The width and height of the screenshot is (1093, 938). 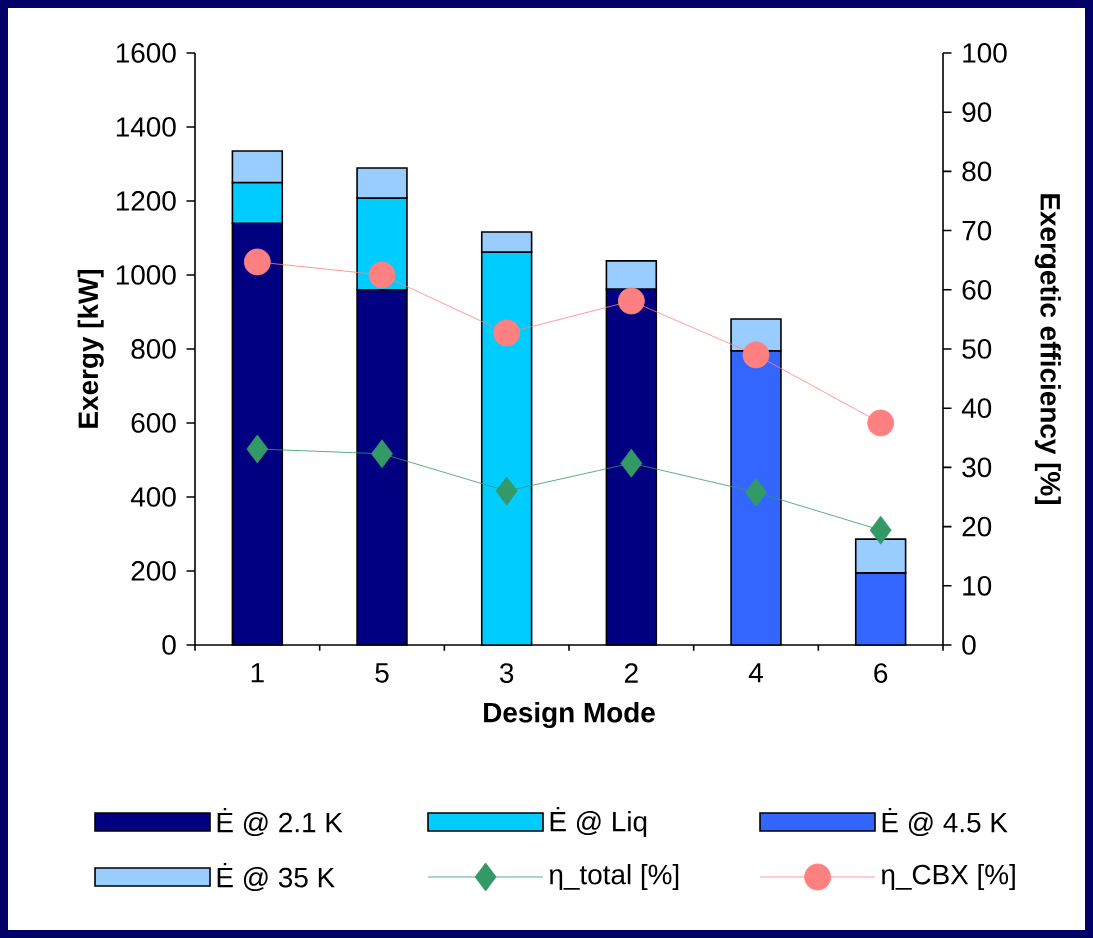 What do you see at coordinates (1047, 349) in the screenshot?
I see `y2-axis-title: Exergetic efficiency [%]` at bounding box center [1047, 349].